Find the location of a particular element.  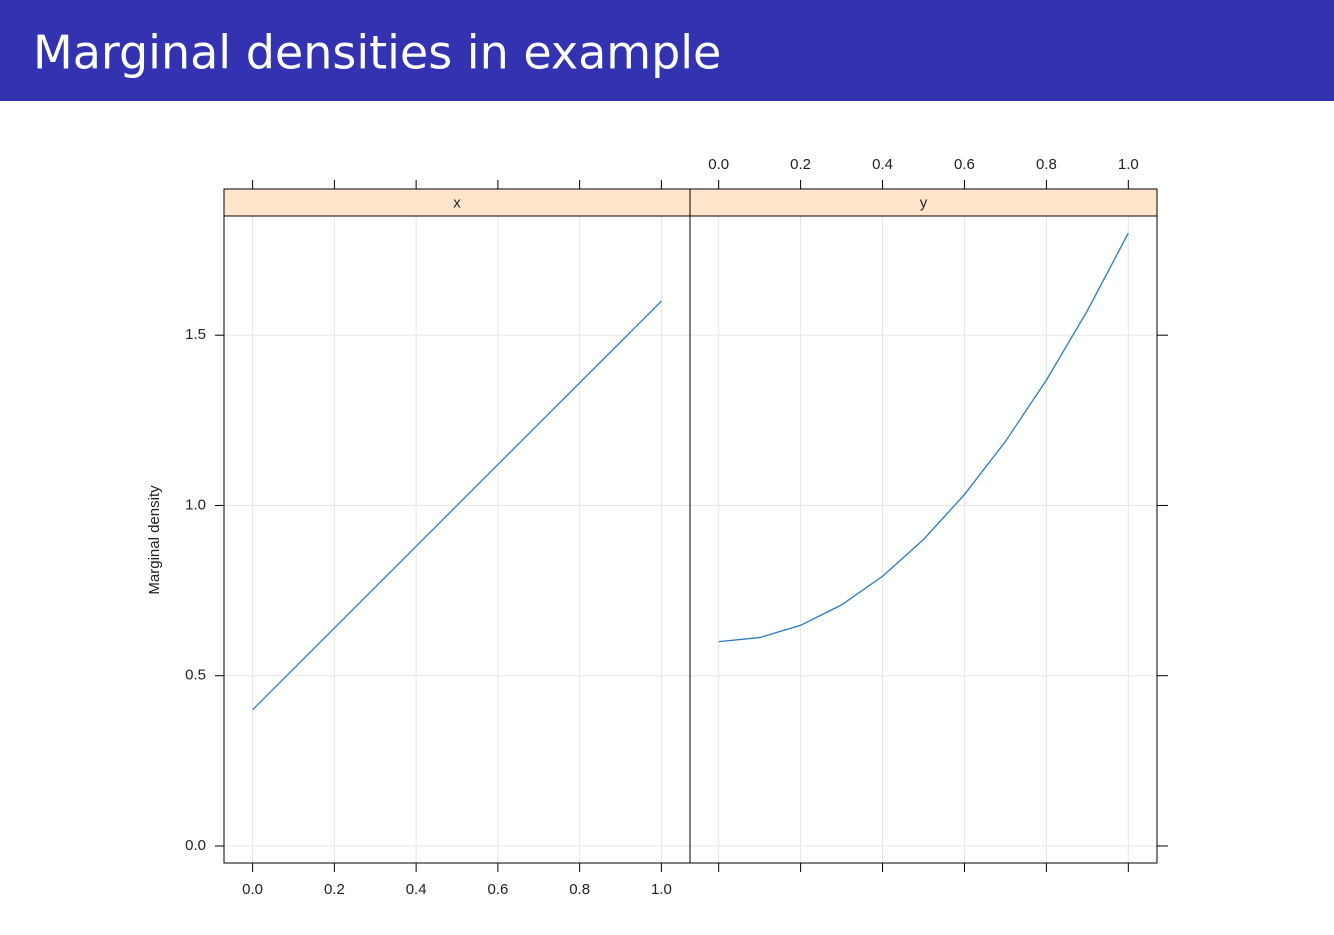

y-tick-label: 1.0 is located at coordinates (195, 504).